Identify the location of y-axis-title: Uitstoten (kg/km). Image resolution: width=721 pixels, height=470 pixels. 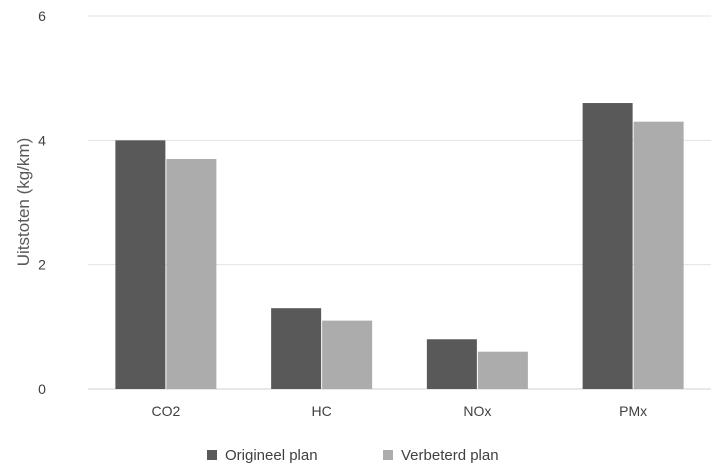
(23, 202).